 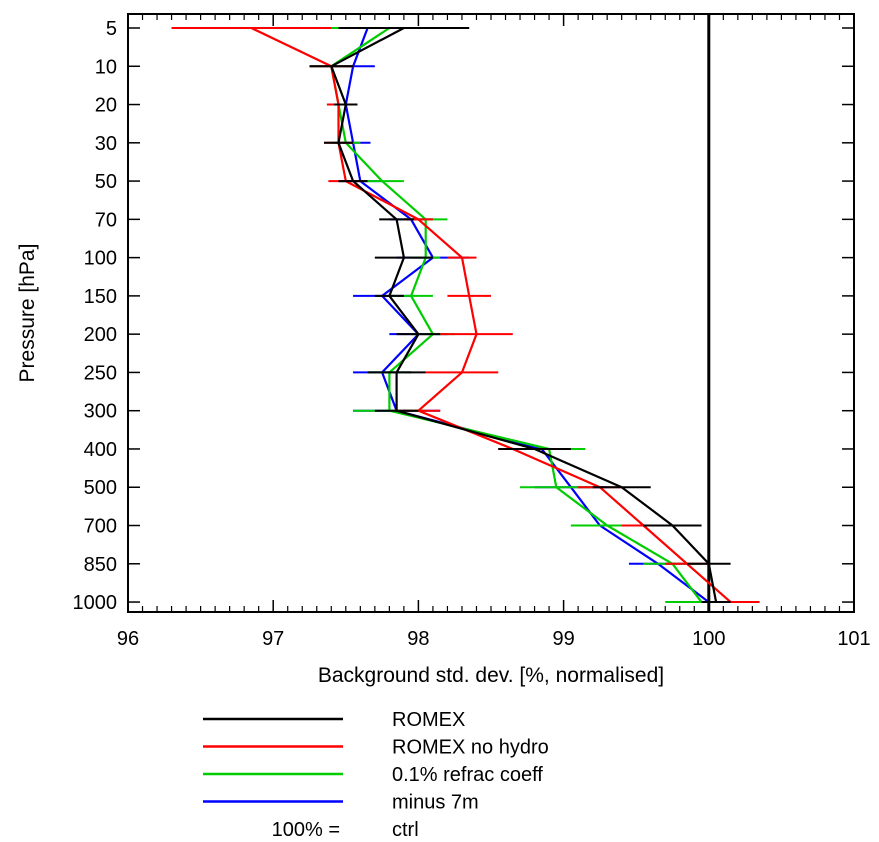 What do you see at coordinates (111, 29) in the screenshot?
I see `y-tick-label: 5` at bounding box center [111, 29].